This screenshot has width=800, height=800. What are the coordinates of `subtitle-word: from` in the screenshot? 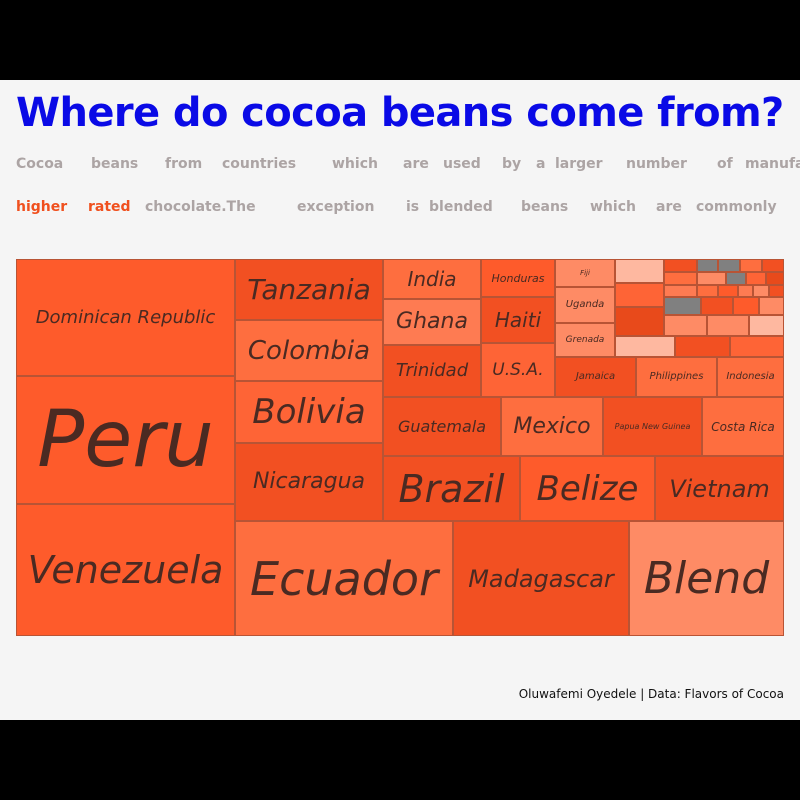 It's located at (184, 164).